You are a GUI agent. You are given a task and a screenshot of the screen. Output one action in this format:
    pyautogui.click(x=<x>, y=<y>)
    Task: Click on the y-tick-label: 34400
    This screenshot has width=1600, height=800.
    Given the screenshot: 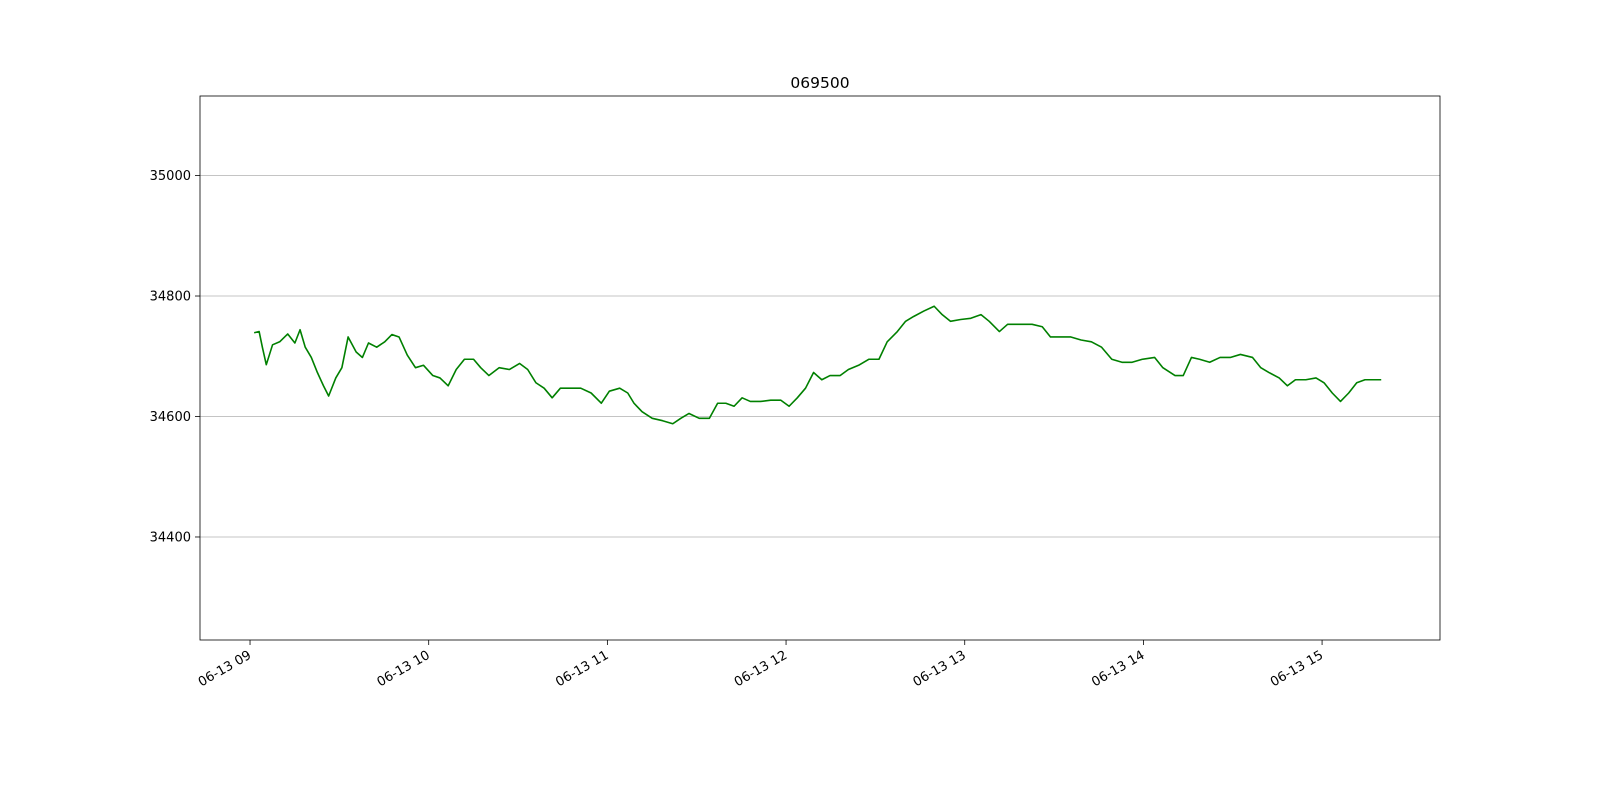 What is the action you would take?
    pyautogui.click(x=170, y=537)
    